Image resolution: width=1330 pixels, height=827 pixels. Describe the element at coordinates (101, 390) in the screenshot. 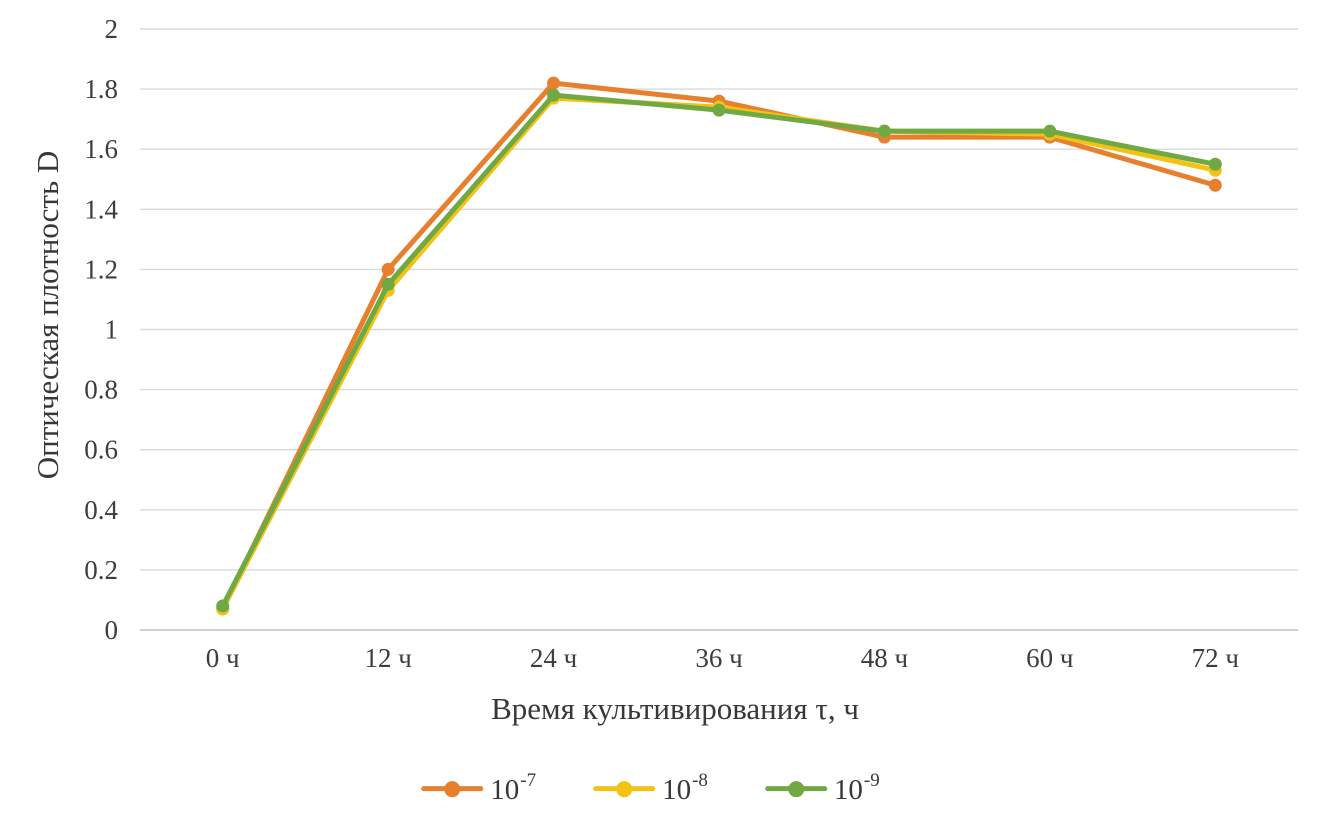

I see `y-tick-label: 0.8` at that location.